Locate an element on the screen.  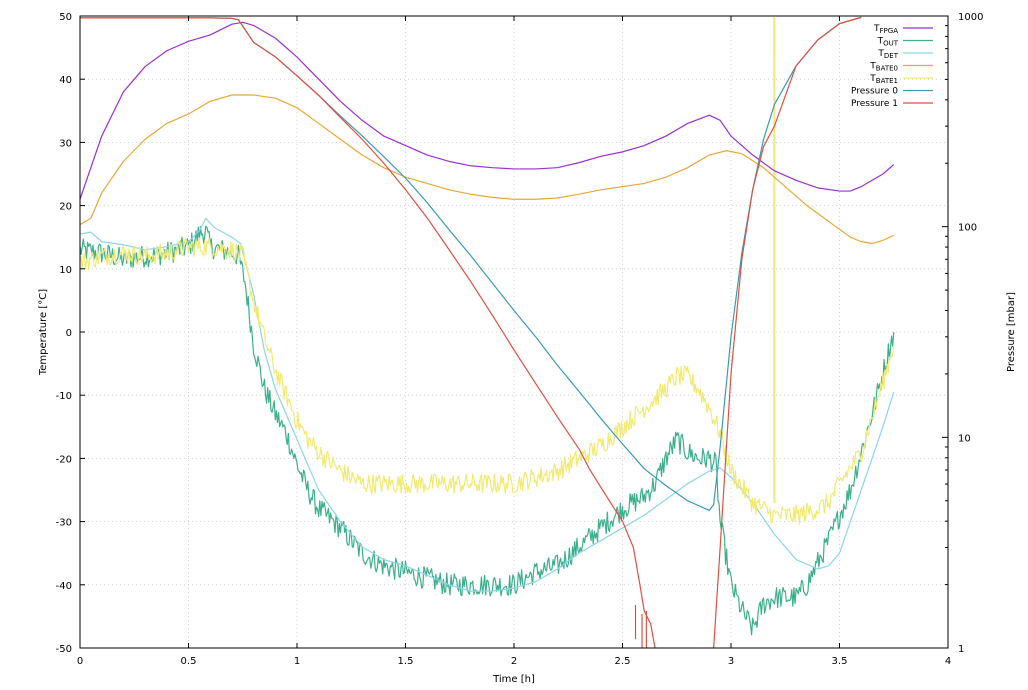
legend-label: TDET is located at coordinates (887, 54).